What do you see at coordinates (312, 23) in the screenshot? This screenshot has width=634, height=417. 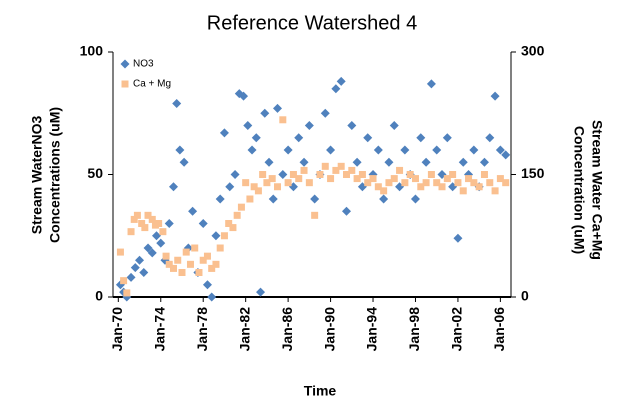 I see `chart-title: Reference Watershed 4` at bounding box center [312, 23].